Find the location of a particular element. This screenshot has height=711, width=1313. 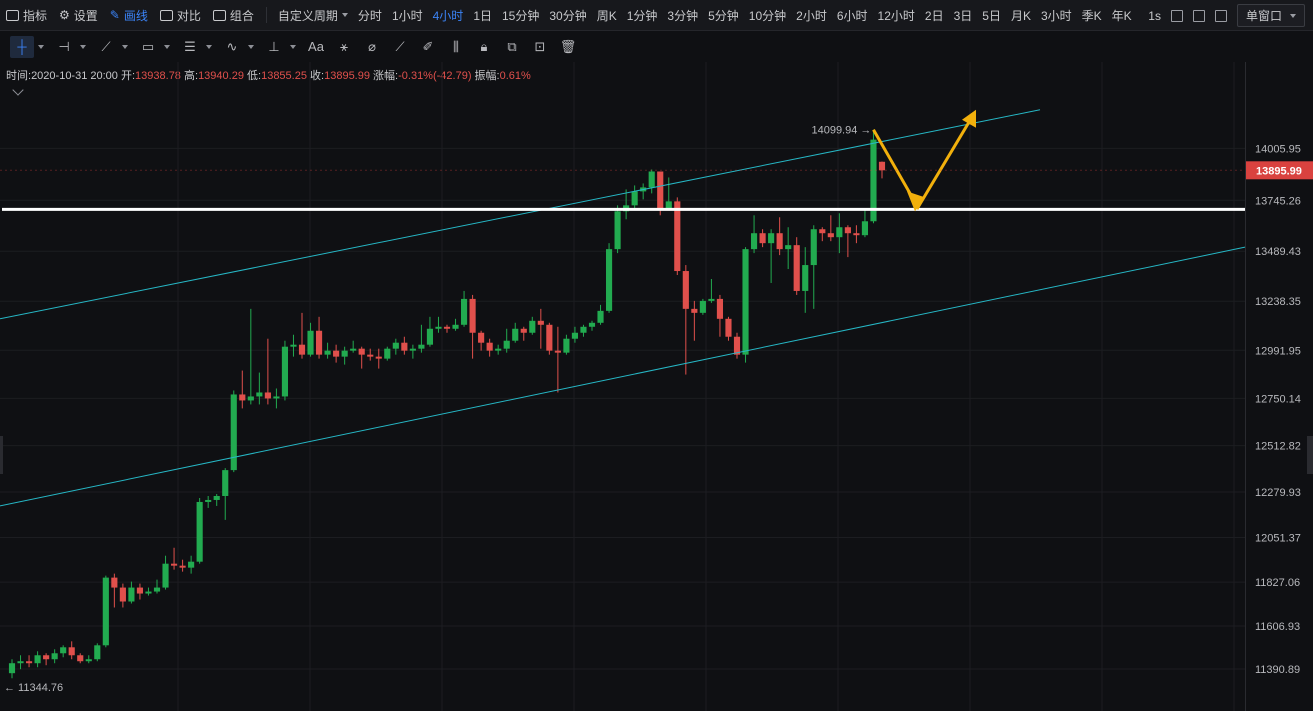

period-tab: 3分钟 is located at coordinates (683, 15).